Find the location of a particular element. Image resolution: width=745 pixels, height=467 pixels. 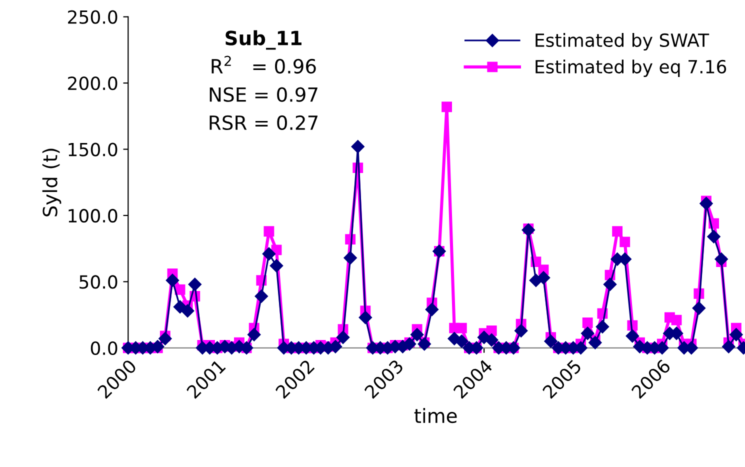

y-axis-title: Syld (t) is located at coordinates (52, 182).